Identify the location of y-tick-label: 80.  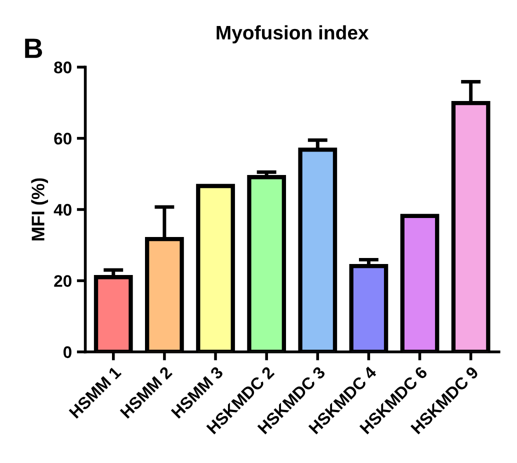
(63, 68).